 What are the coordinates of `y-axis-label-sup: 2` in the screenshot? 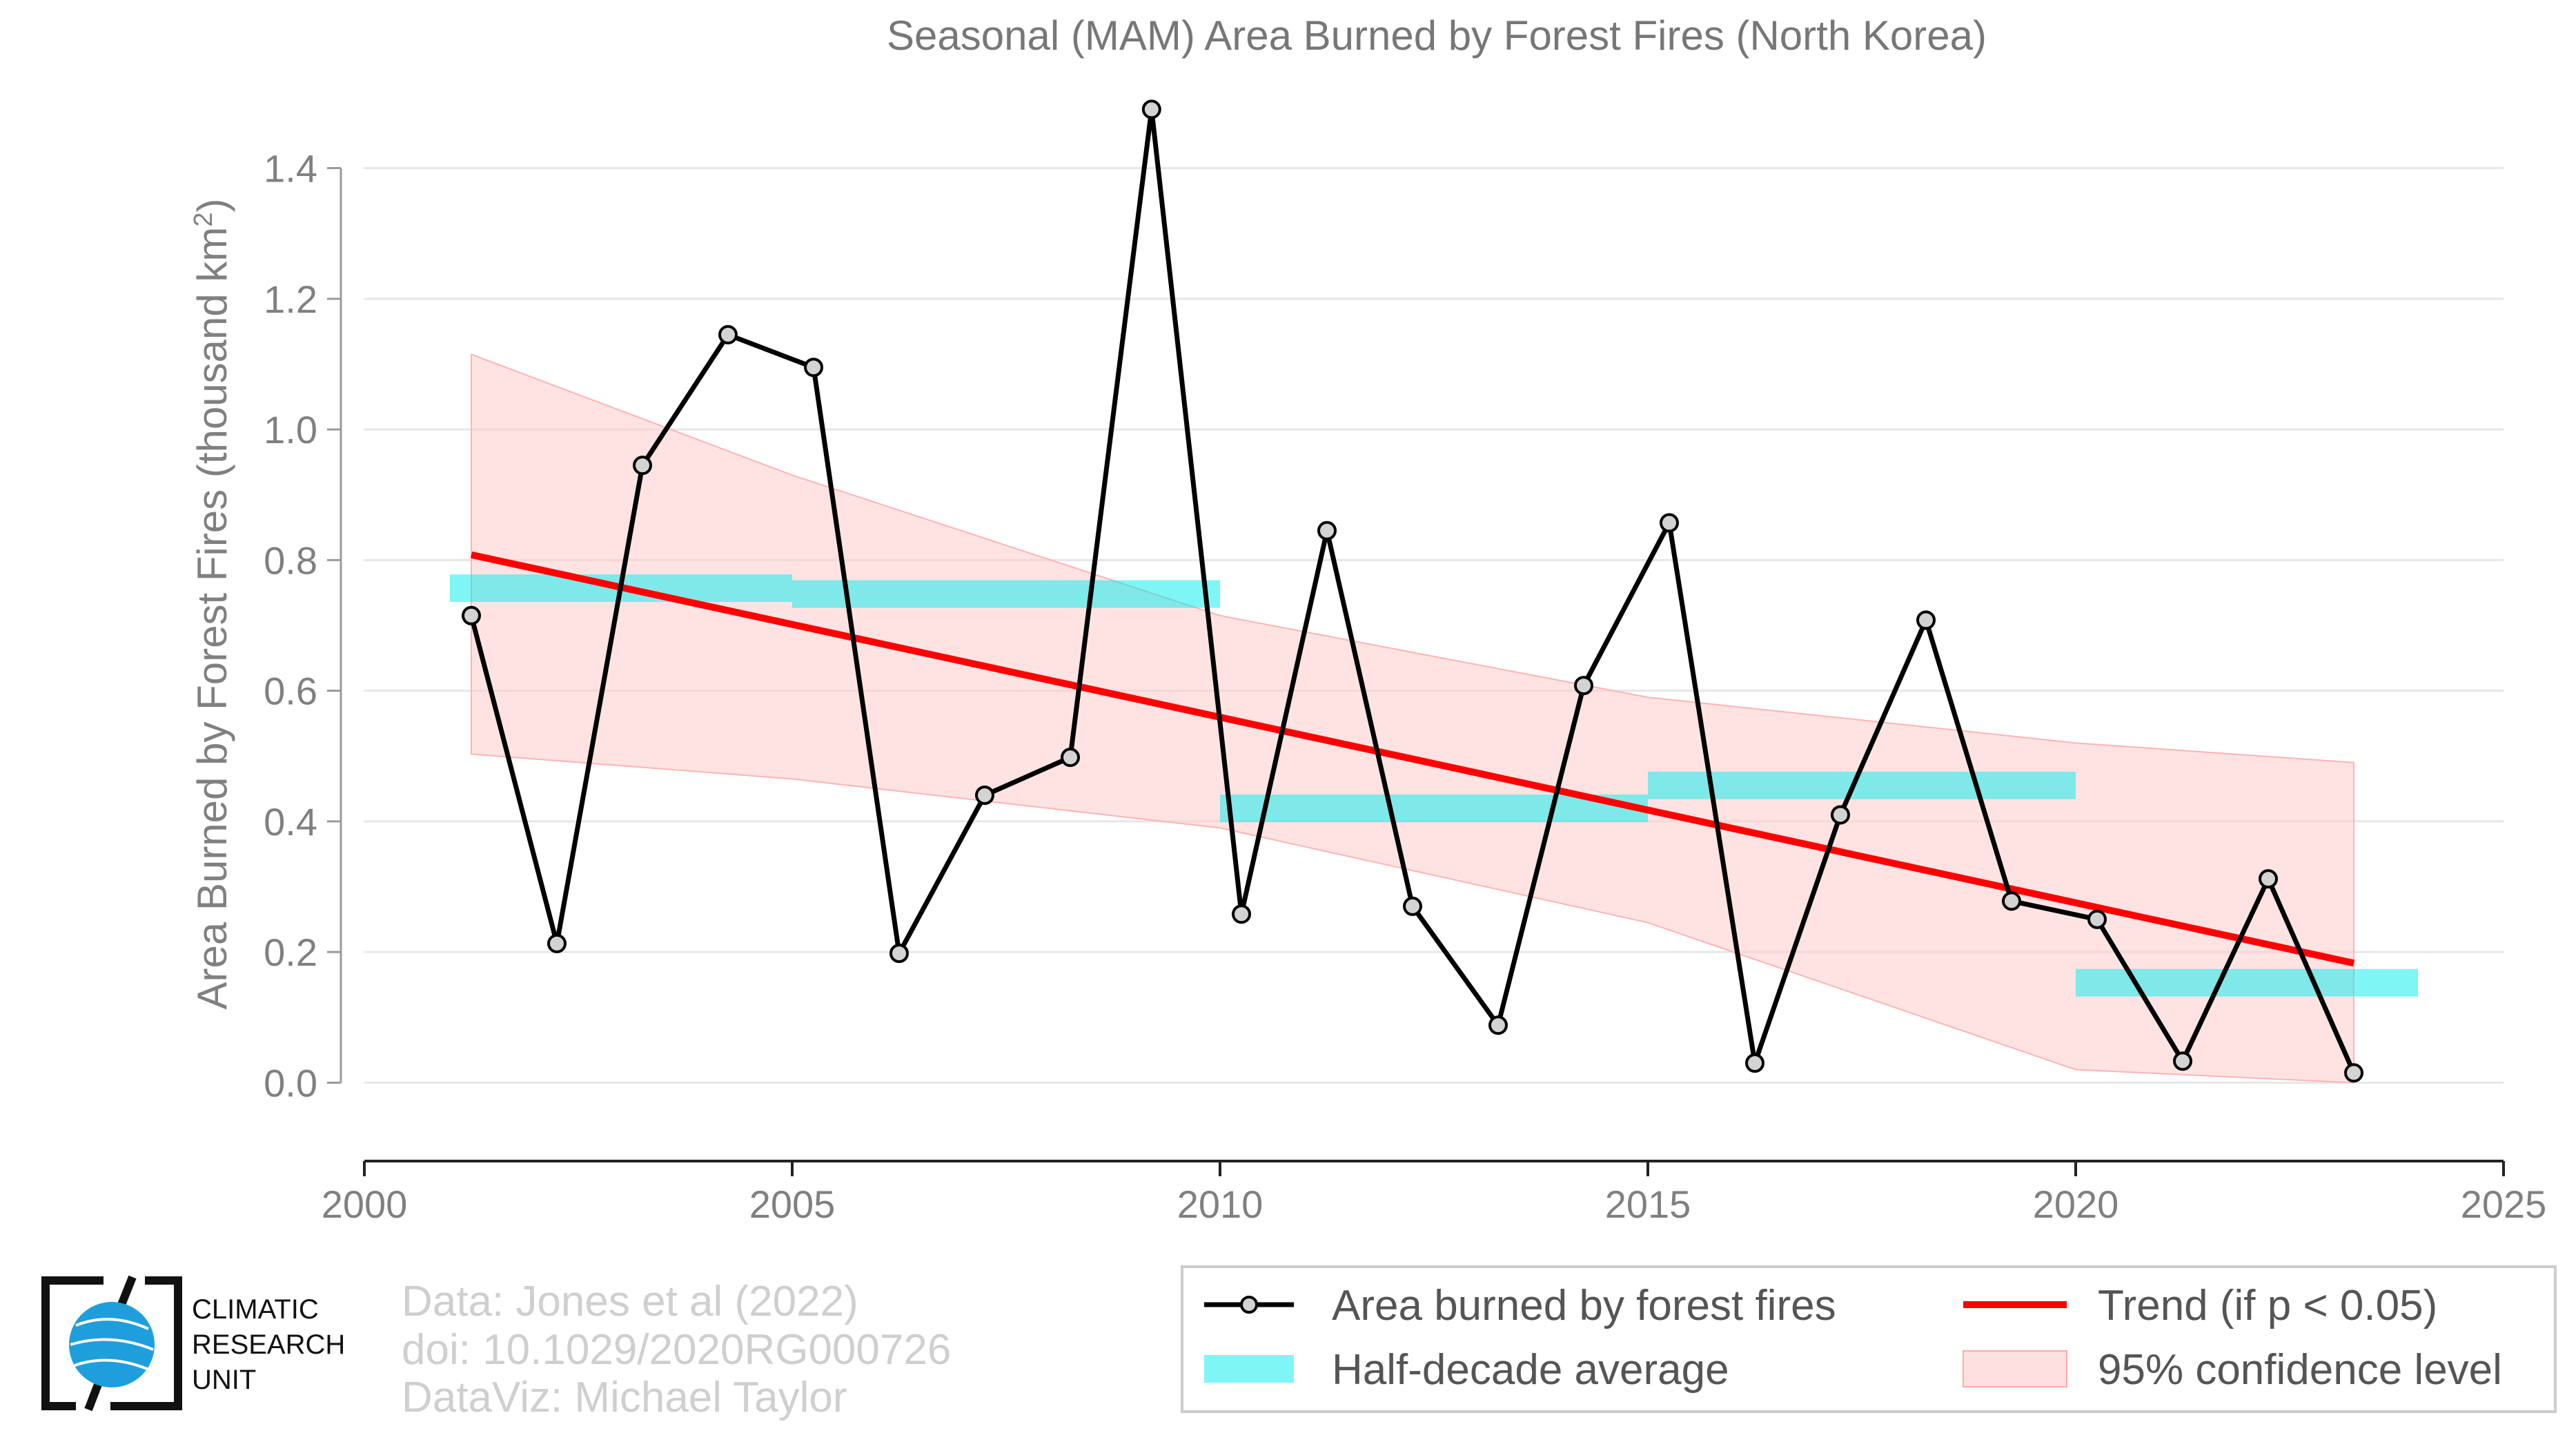 It's located at (203, 220).